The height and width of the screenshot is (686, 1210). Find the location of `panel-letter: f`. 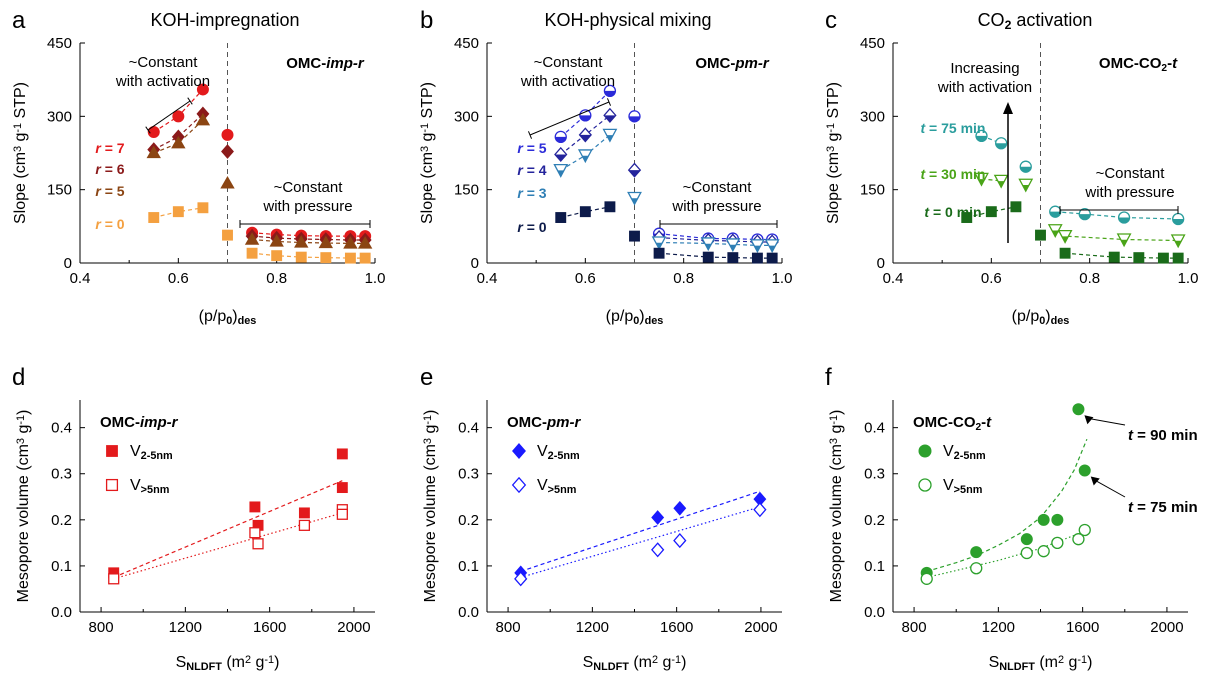

panel-letter: f is located at coordinates (828, 377).